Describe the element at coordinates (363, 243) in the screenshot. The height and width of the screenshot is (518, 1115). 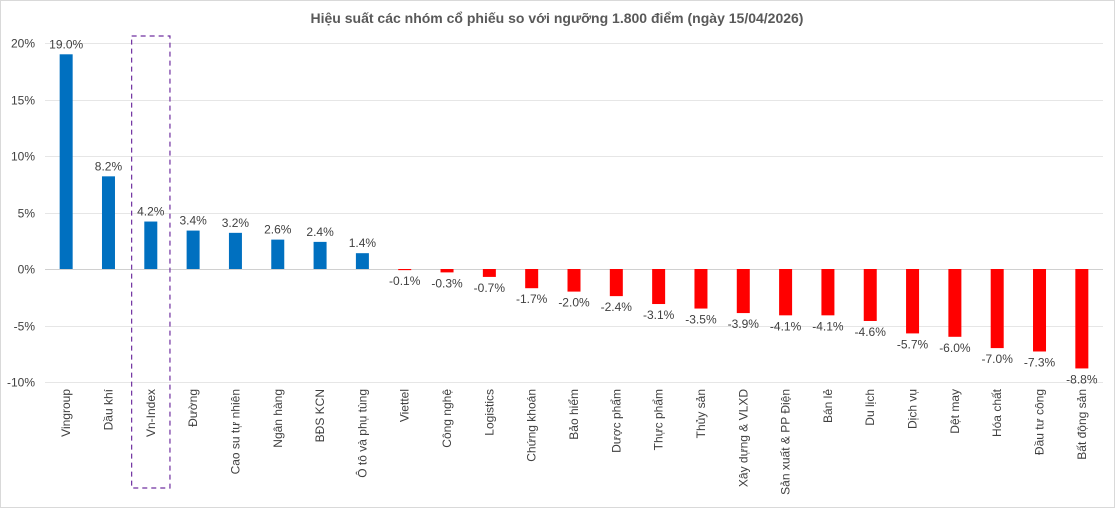
I see `data-label: 1.4%` at that location.